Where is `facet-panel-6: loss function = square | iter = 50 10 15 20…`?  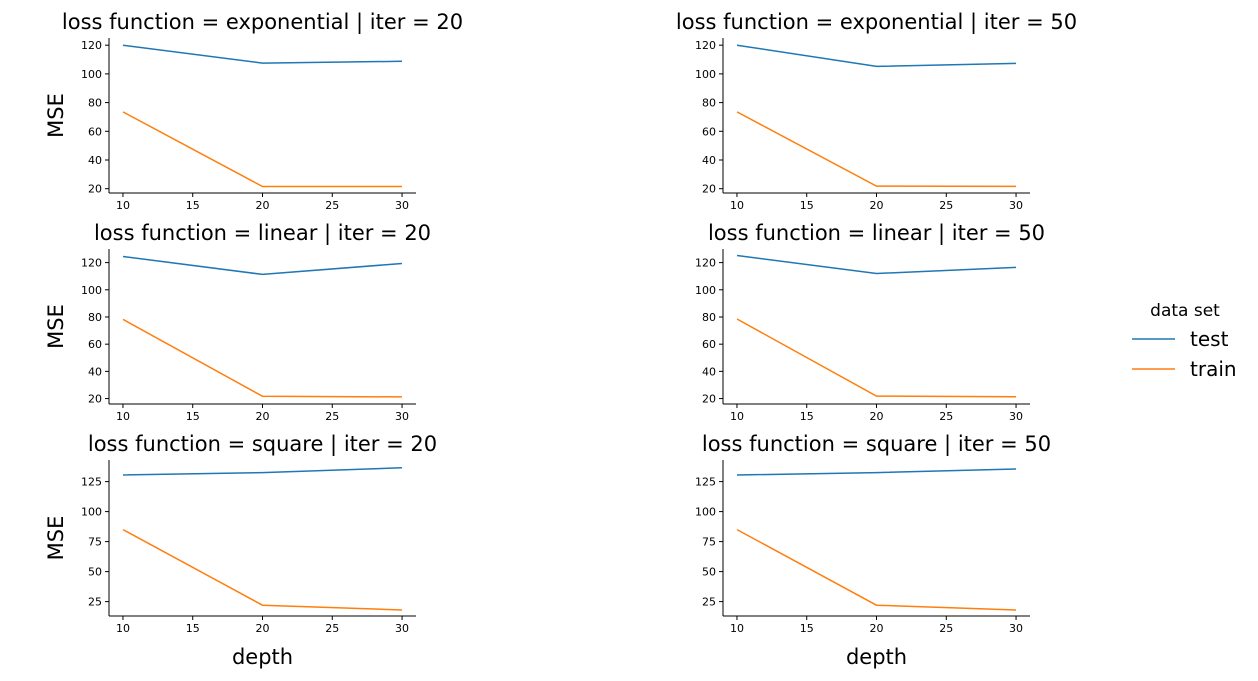 facet-panel-6: loss function = square | iter = 50 10 15 20… is located at coordinates (873, 550).